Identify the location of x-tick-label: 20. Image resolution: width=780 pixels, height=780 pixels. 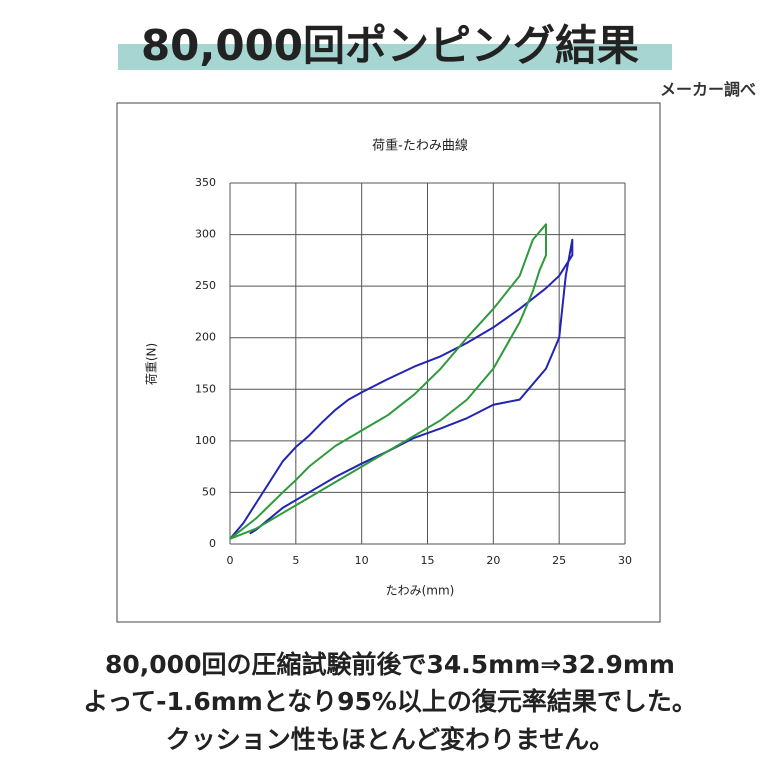
(493, 560).